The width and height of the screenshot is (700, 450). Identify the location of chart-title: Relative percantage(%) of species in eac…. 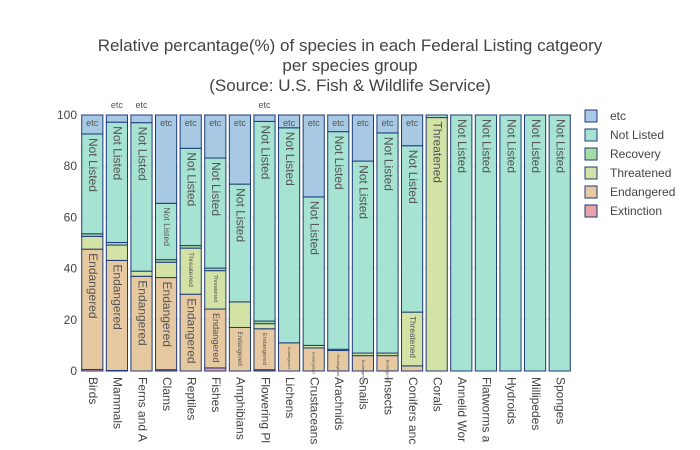
(350, 65).